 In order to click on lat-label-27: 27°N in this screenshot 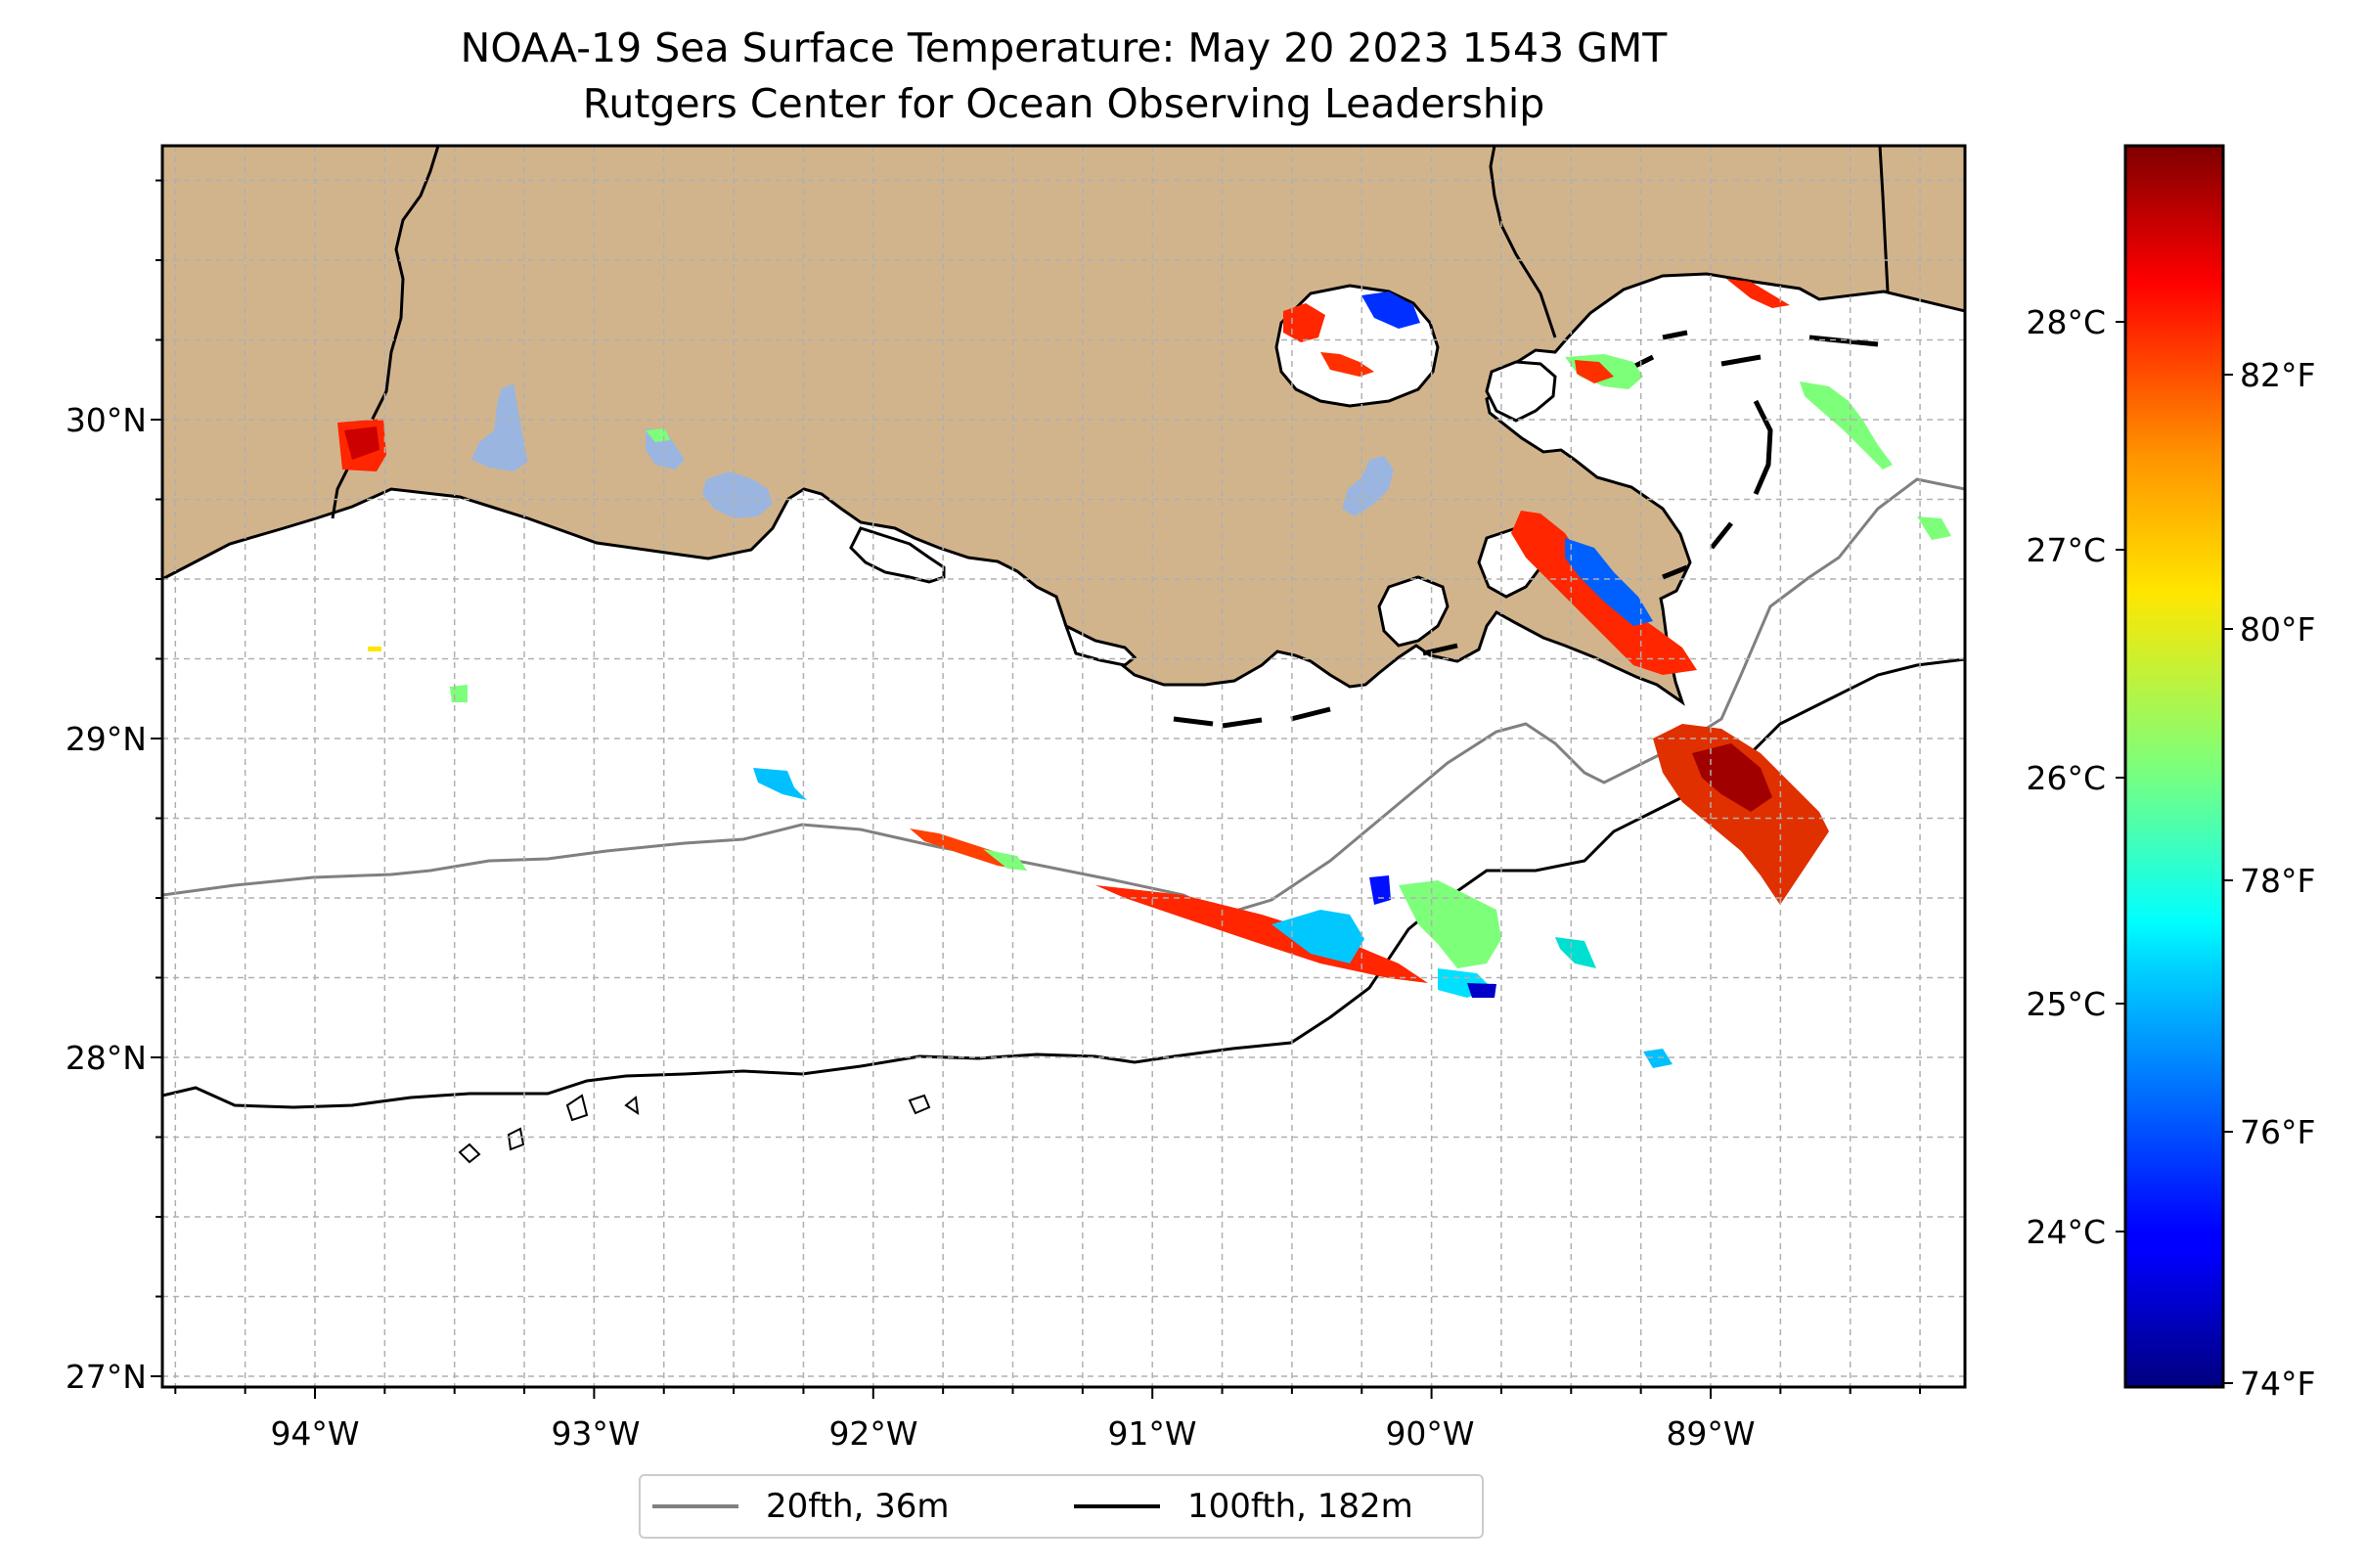, I will do `click(106, 1377)`.